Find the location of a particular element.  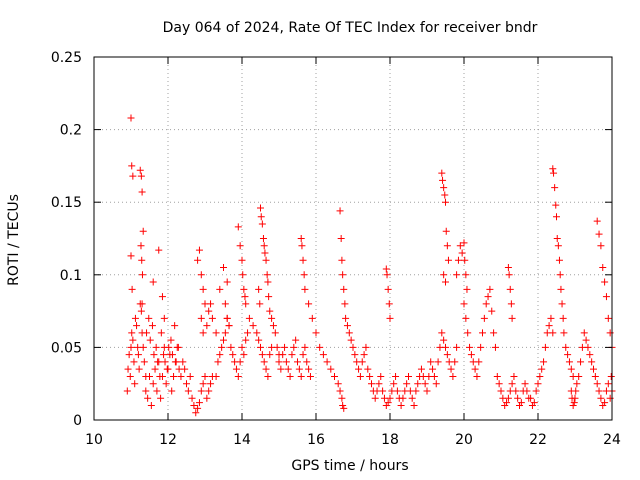

x-tick-label: 14 is located at coordinates (242, 440).